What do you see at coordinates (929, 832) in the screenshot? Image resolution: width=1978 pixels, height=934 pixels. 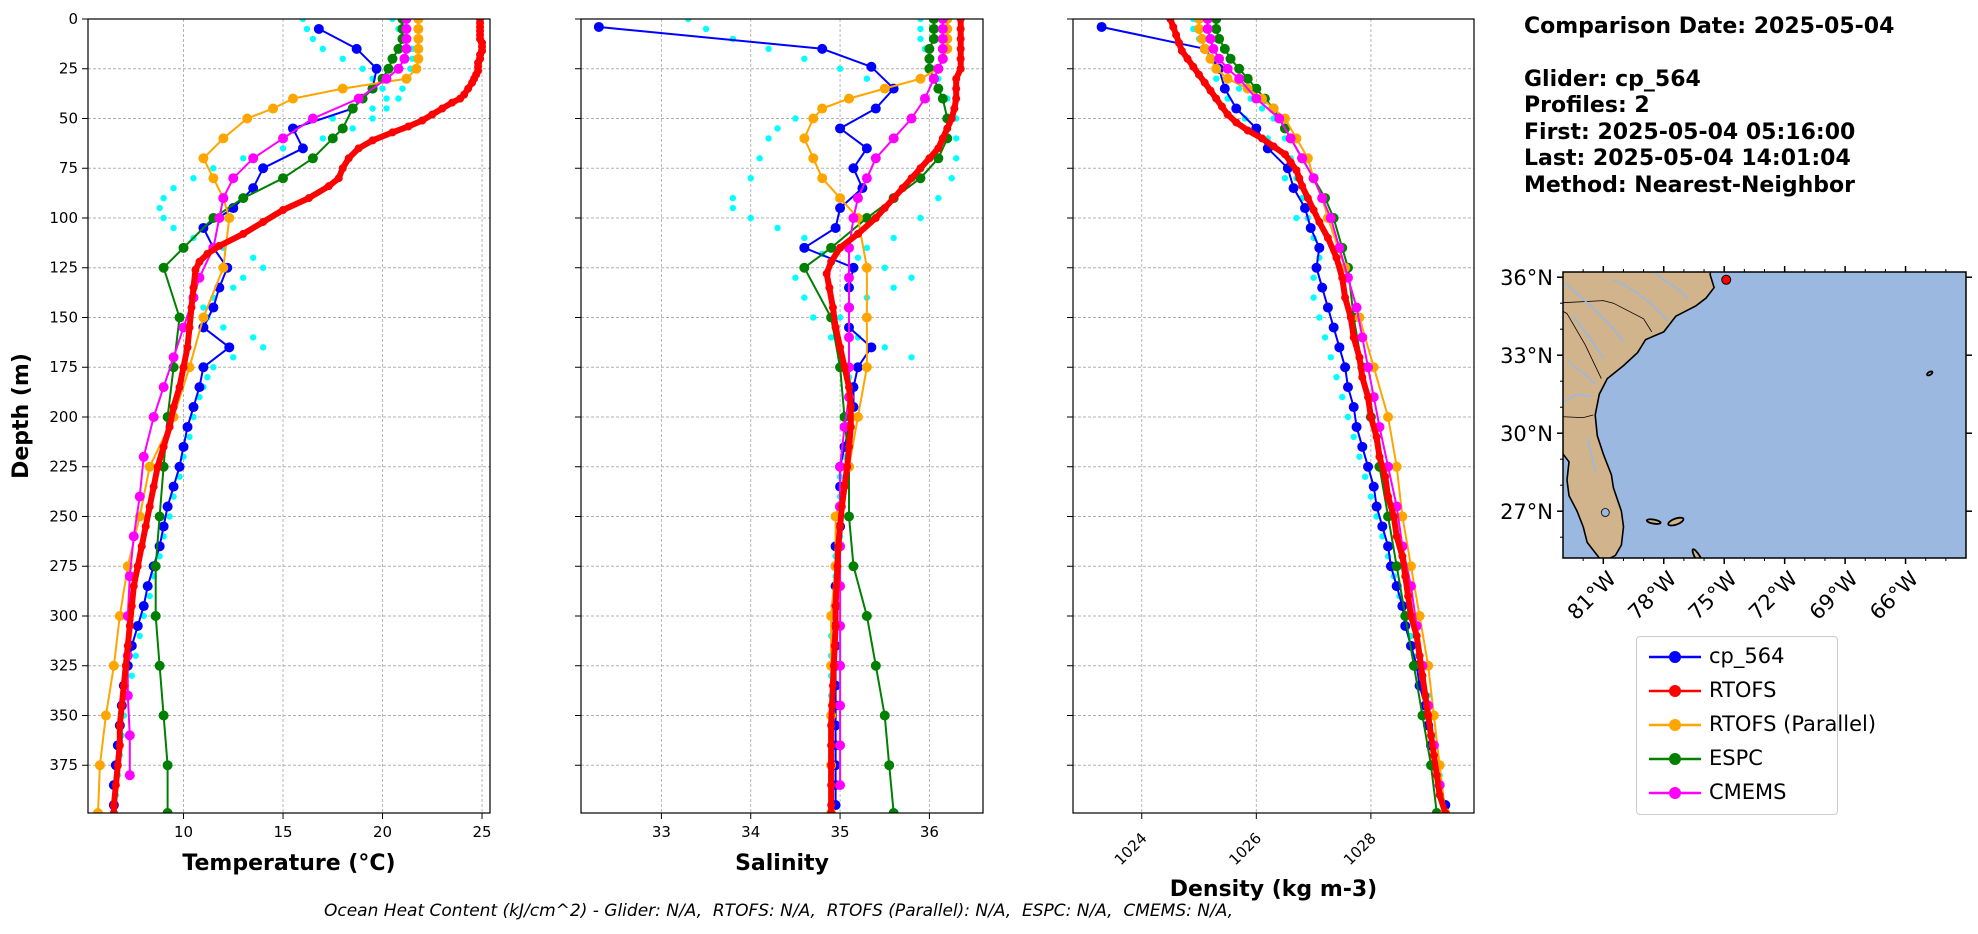 I see `x-tick-label: 36` at bounding box center [929, 832].